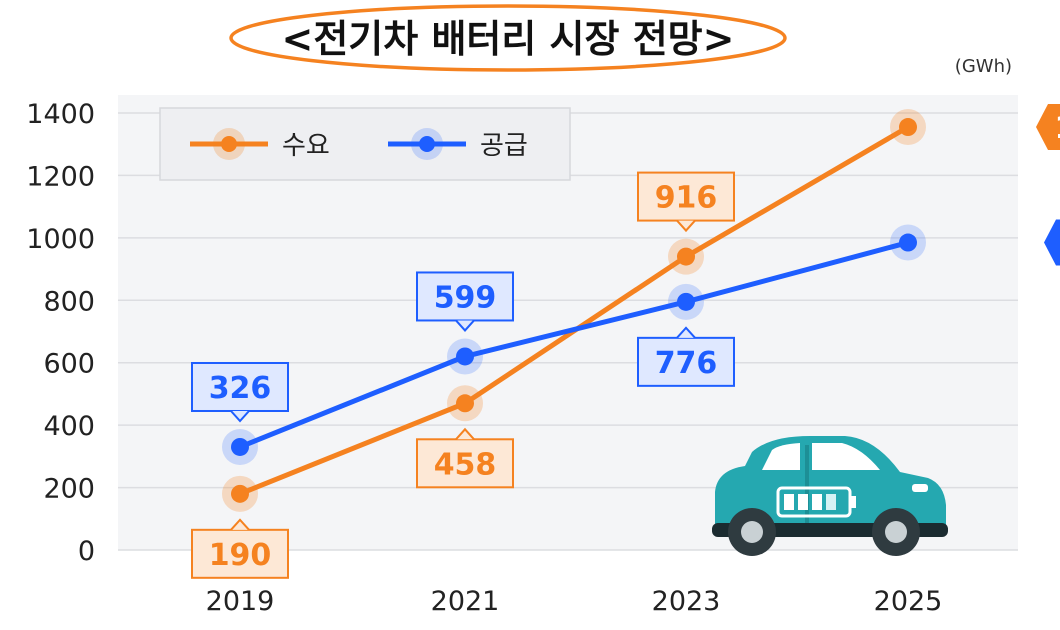  I want to click on car-hub-front, so click(896, 532).